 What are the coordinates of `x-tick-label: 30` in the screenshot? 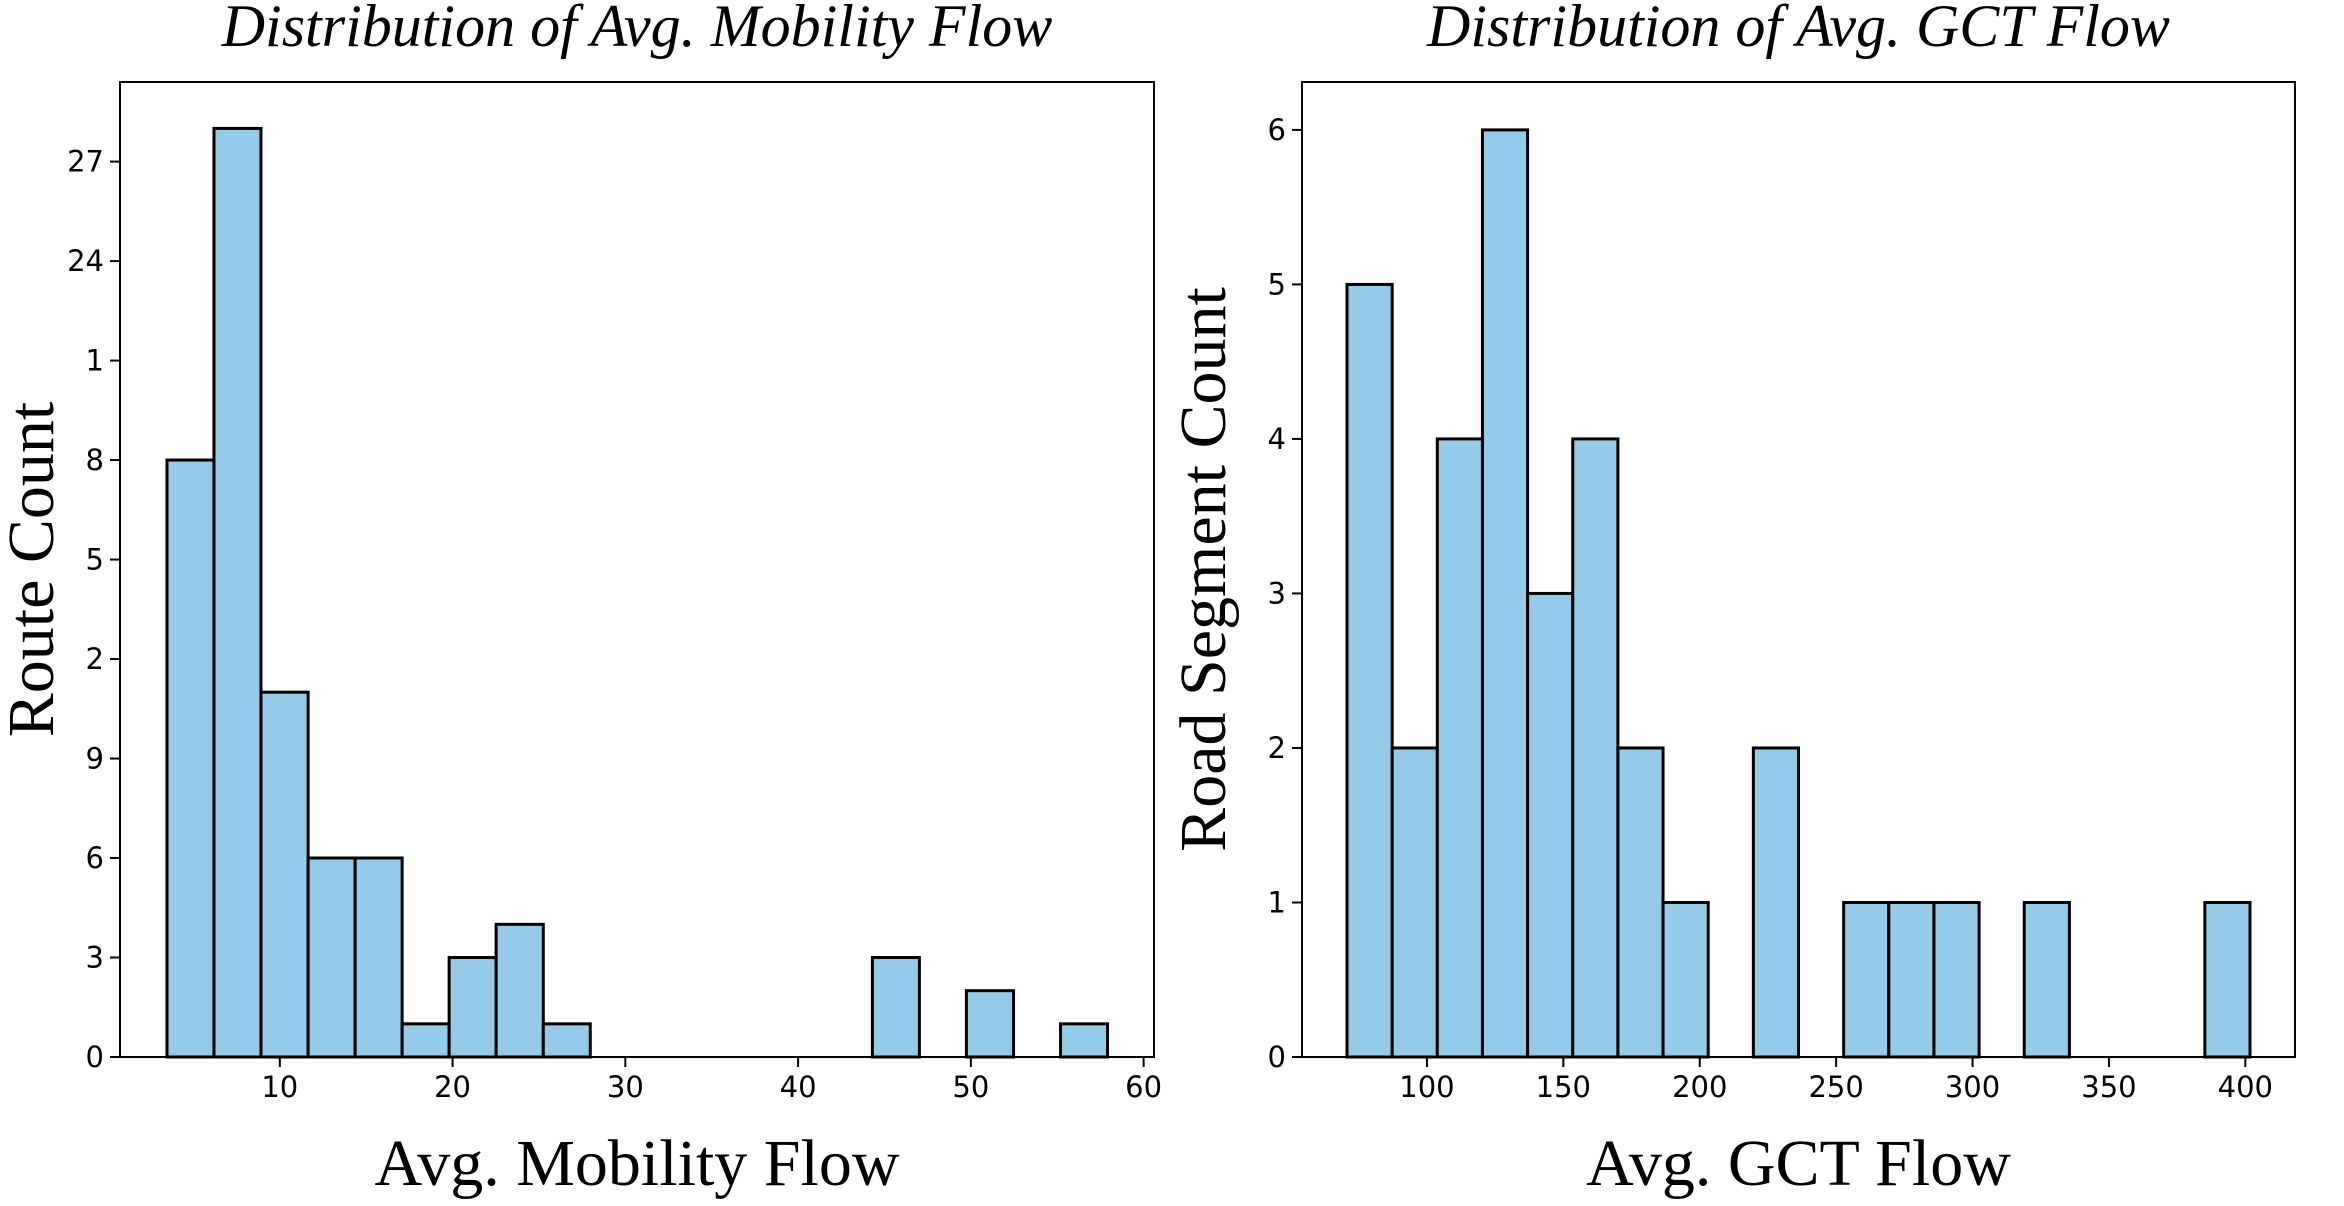 It's located at (625, 1087).